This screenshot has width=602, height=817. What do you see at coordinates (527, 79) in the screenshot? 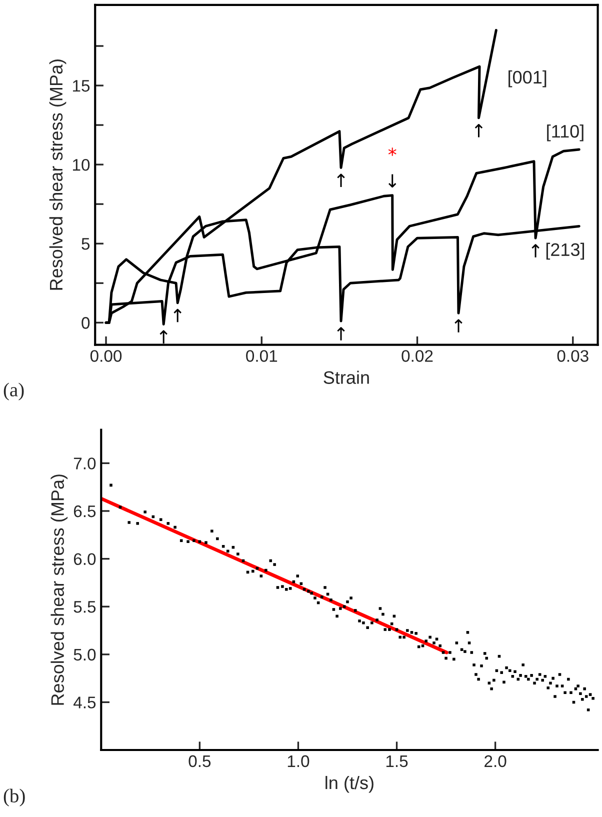
I see `series-label: [001]` at bounding box center [527, 79].